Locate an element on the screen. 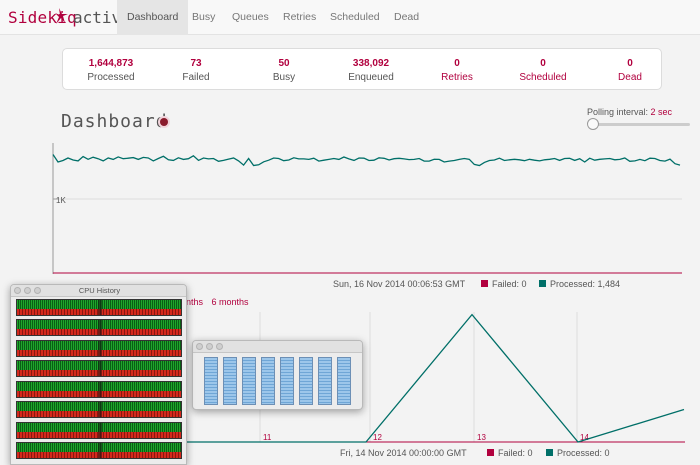 Image resolution: width=700 pixels, height=465 pixels. history-failed-label: Failed: 0 is located at coordinates (515, 453).